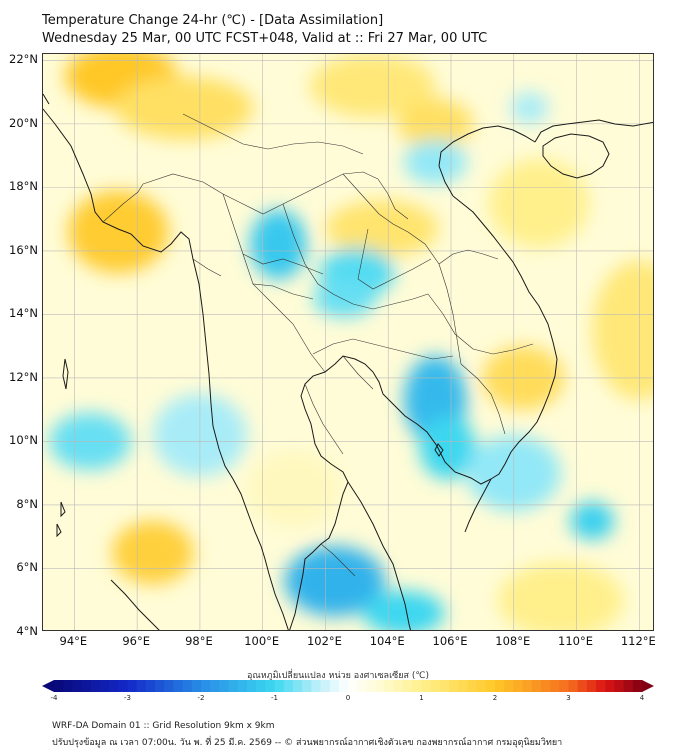  I want to click on coastline-mekong-delta, so click(478, 505).